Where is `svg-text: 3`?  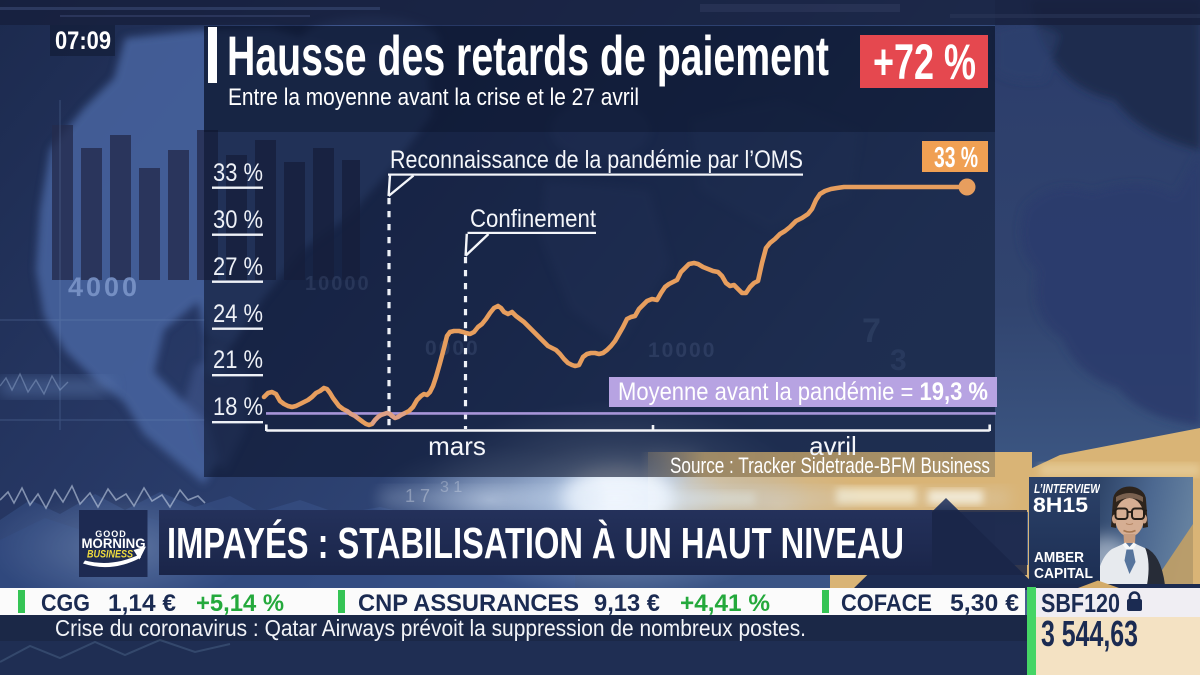
svg-text: 3 is located at coordinates (898, 360).